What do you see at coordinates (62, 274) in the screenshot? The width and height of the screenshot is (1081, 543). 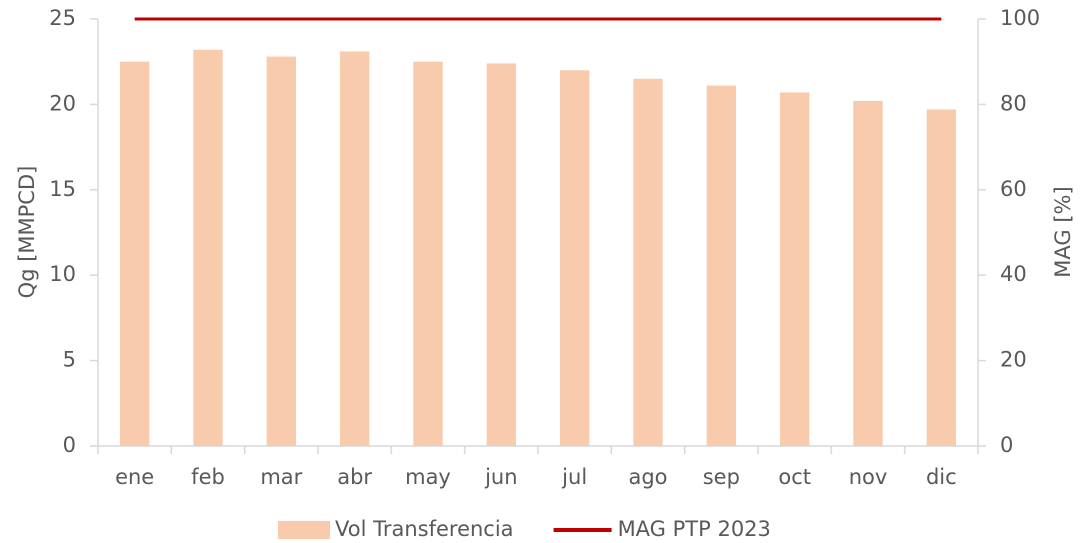 I see `y-tick-label: 10` at bounding box center [62, 274].